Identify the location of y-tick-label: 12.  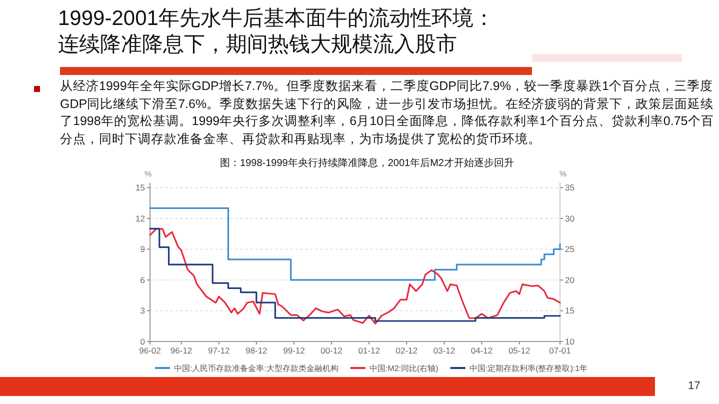
(141, 218).